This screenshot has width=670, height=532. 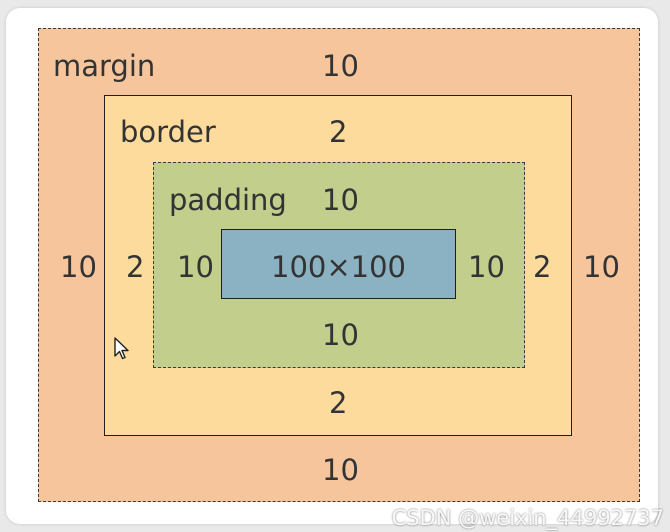 I want to click on border-right-value: 2, so click(x=542, y=267).